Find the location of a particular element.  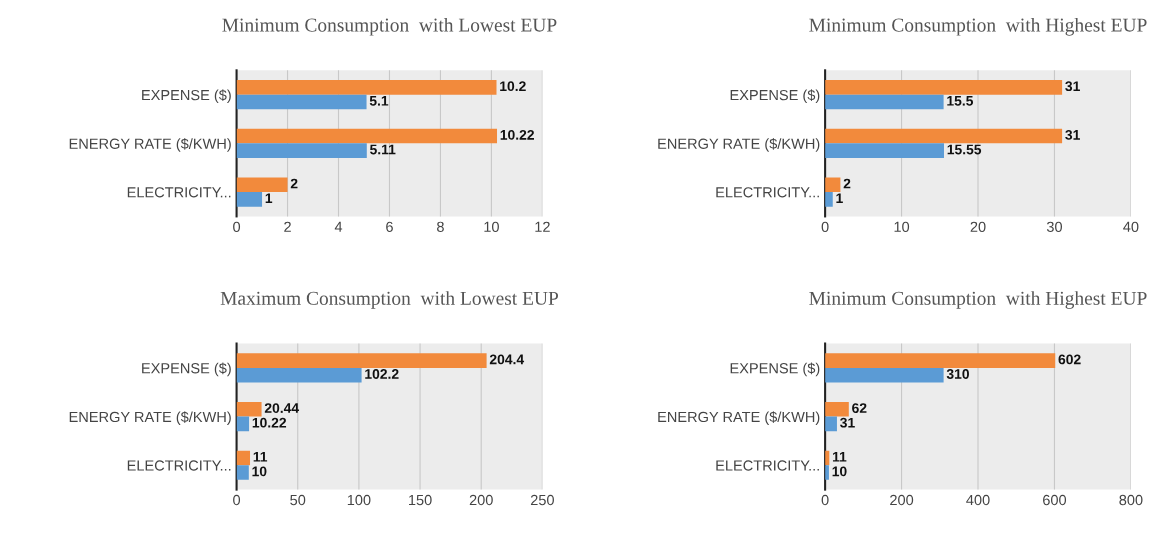

x-tick-label: 30 is located at coordinates (1054, 226).